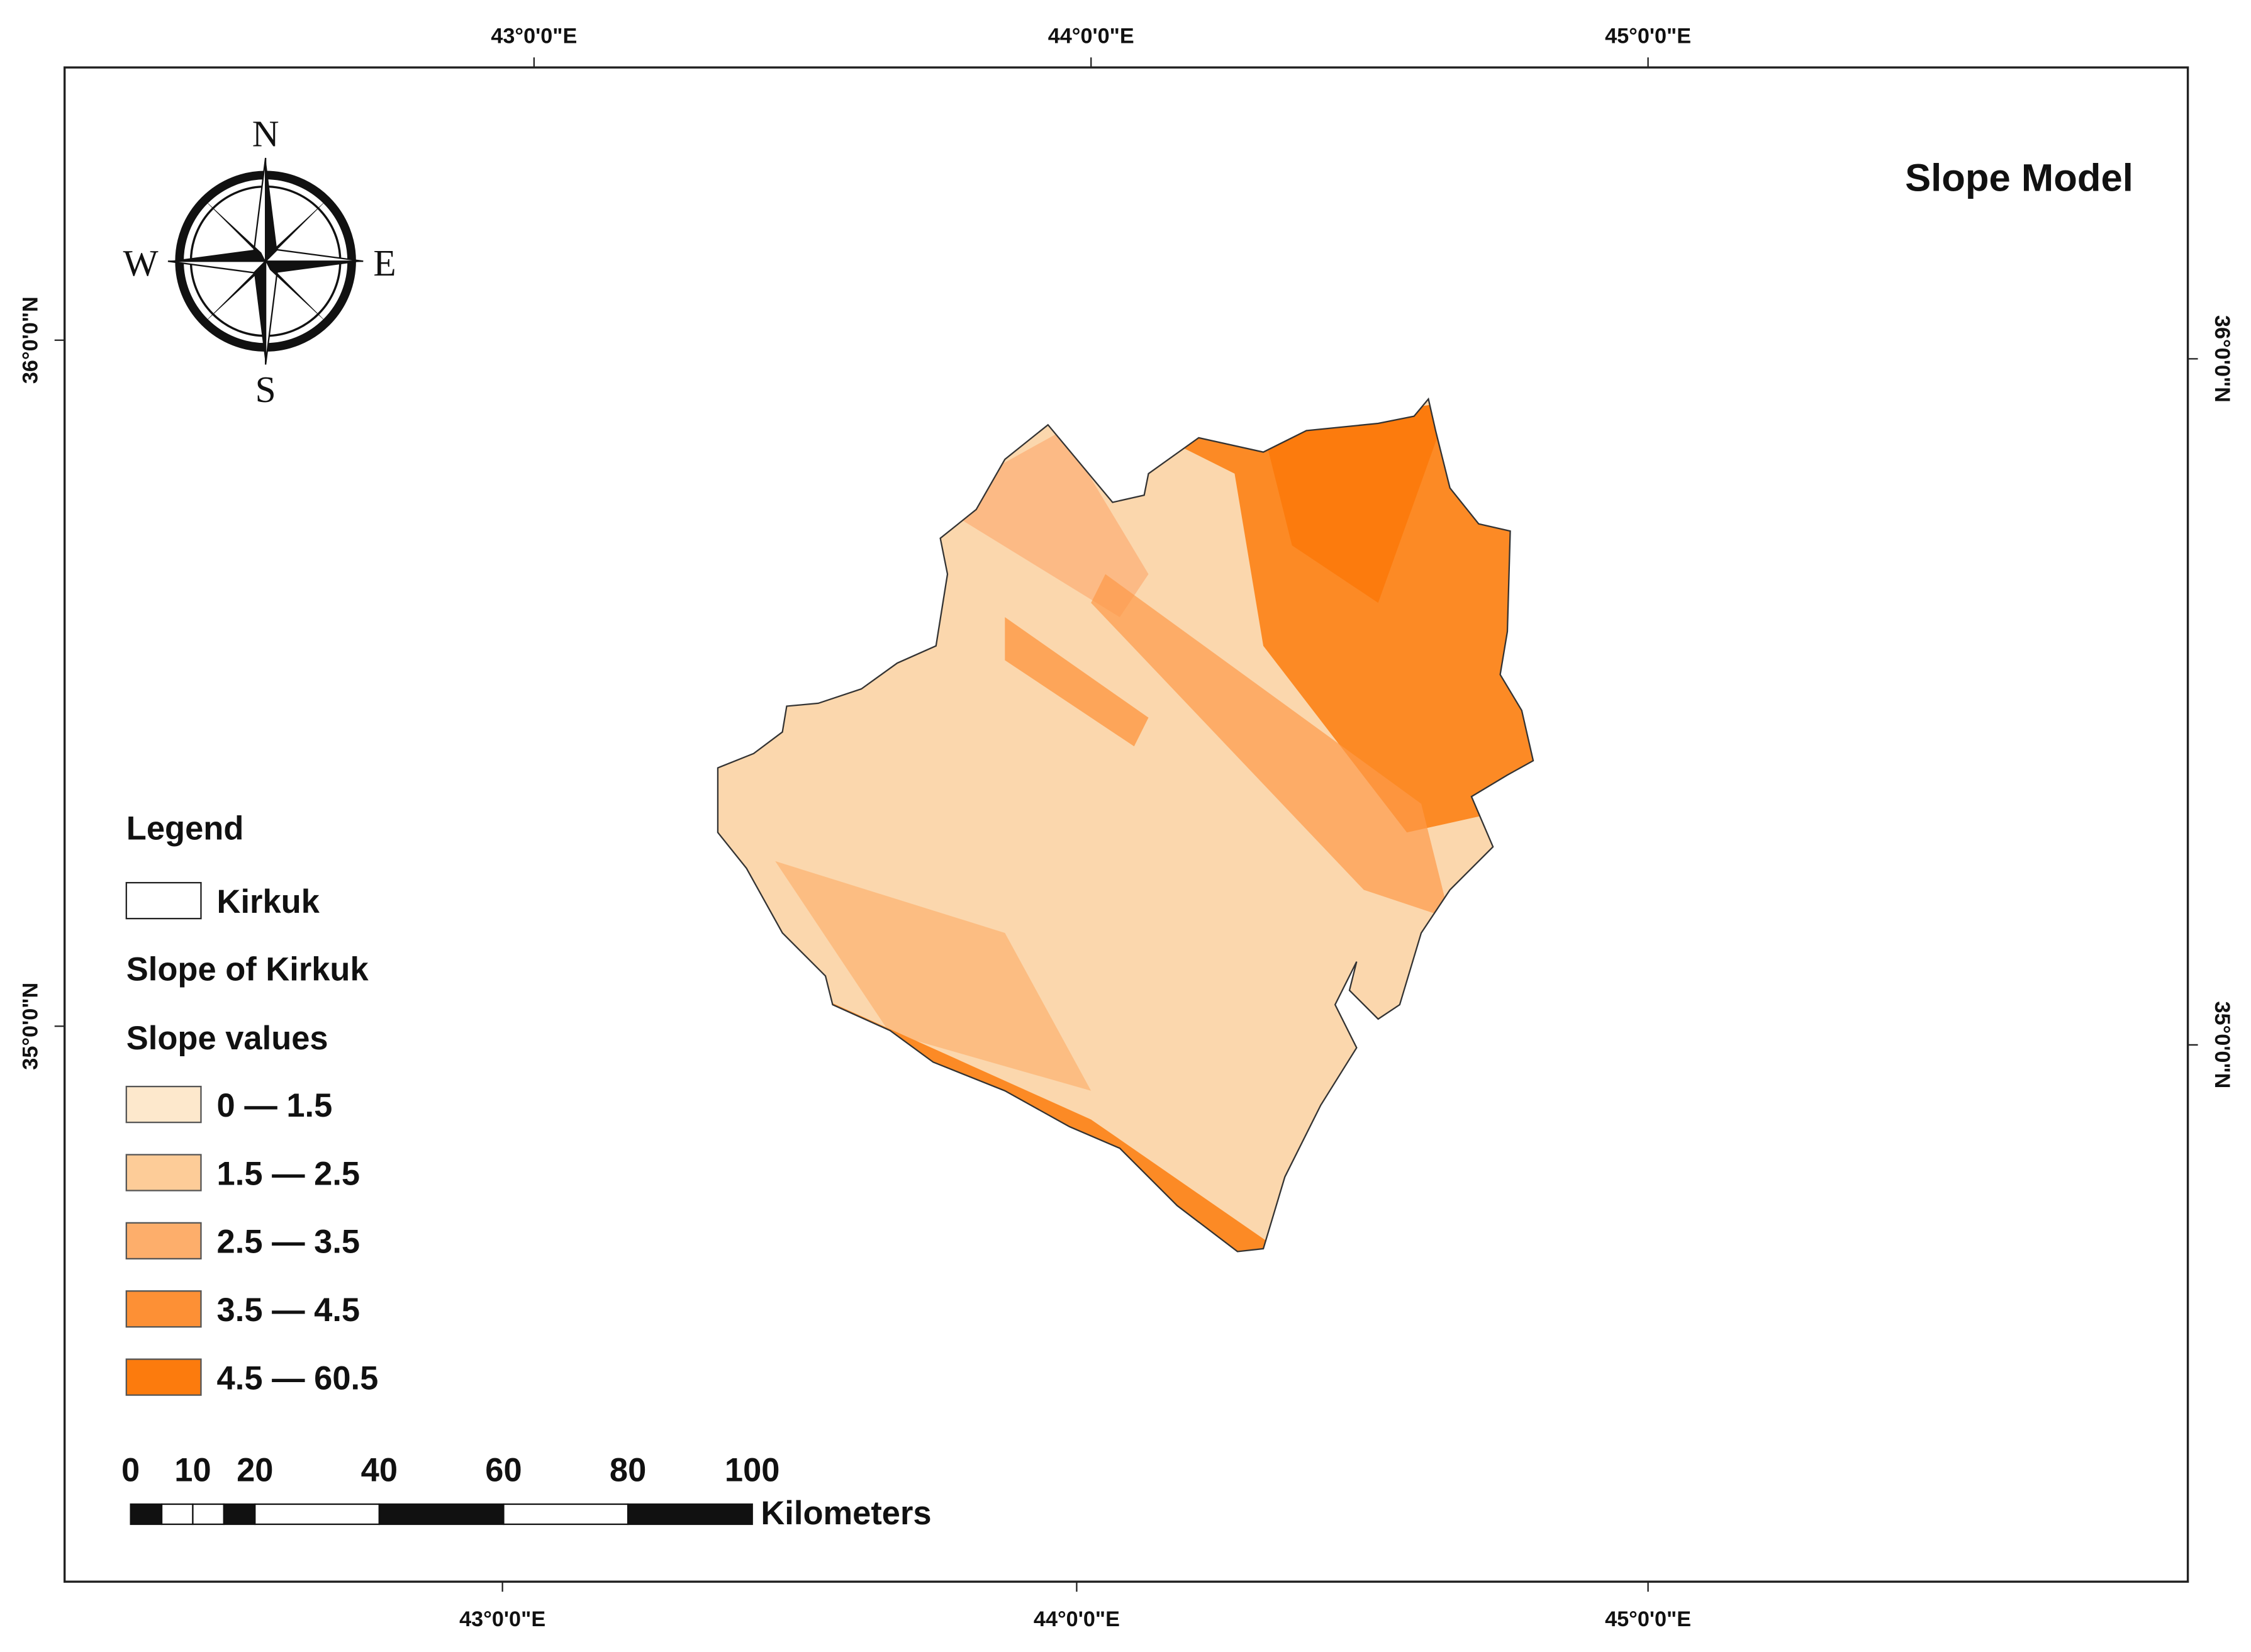 This screenshot has width=2251, height=1652. What do you see at coordinates (227, 1038) in the screenshot?
I see `legend-field: Slope values` at bounding box center [227, 1038].